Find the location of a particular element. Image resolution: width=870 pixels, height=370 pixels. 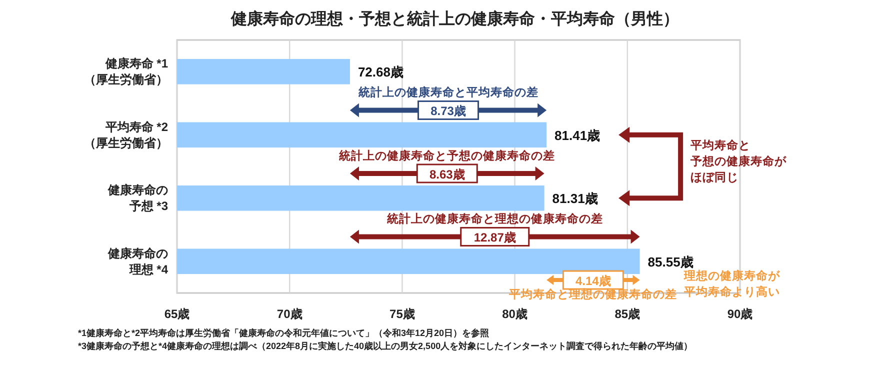

annotation: 理想の健康寿命が平均寿命より高い is located at coordinates (732, 283).